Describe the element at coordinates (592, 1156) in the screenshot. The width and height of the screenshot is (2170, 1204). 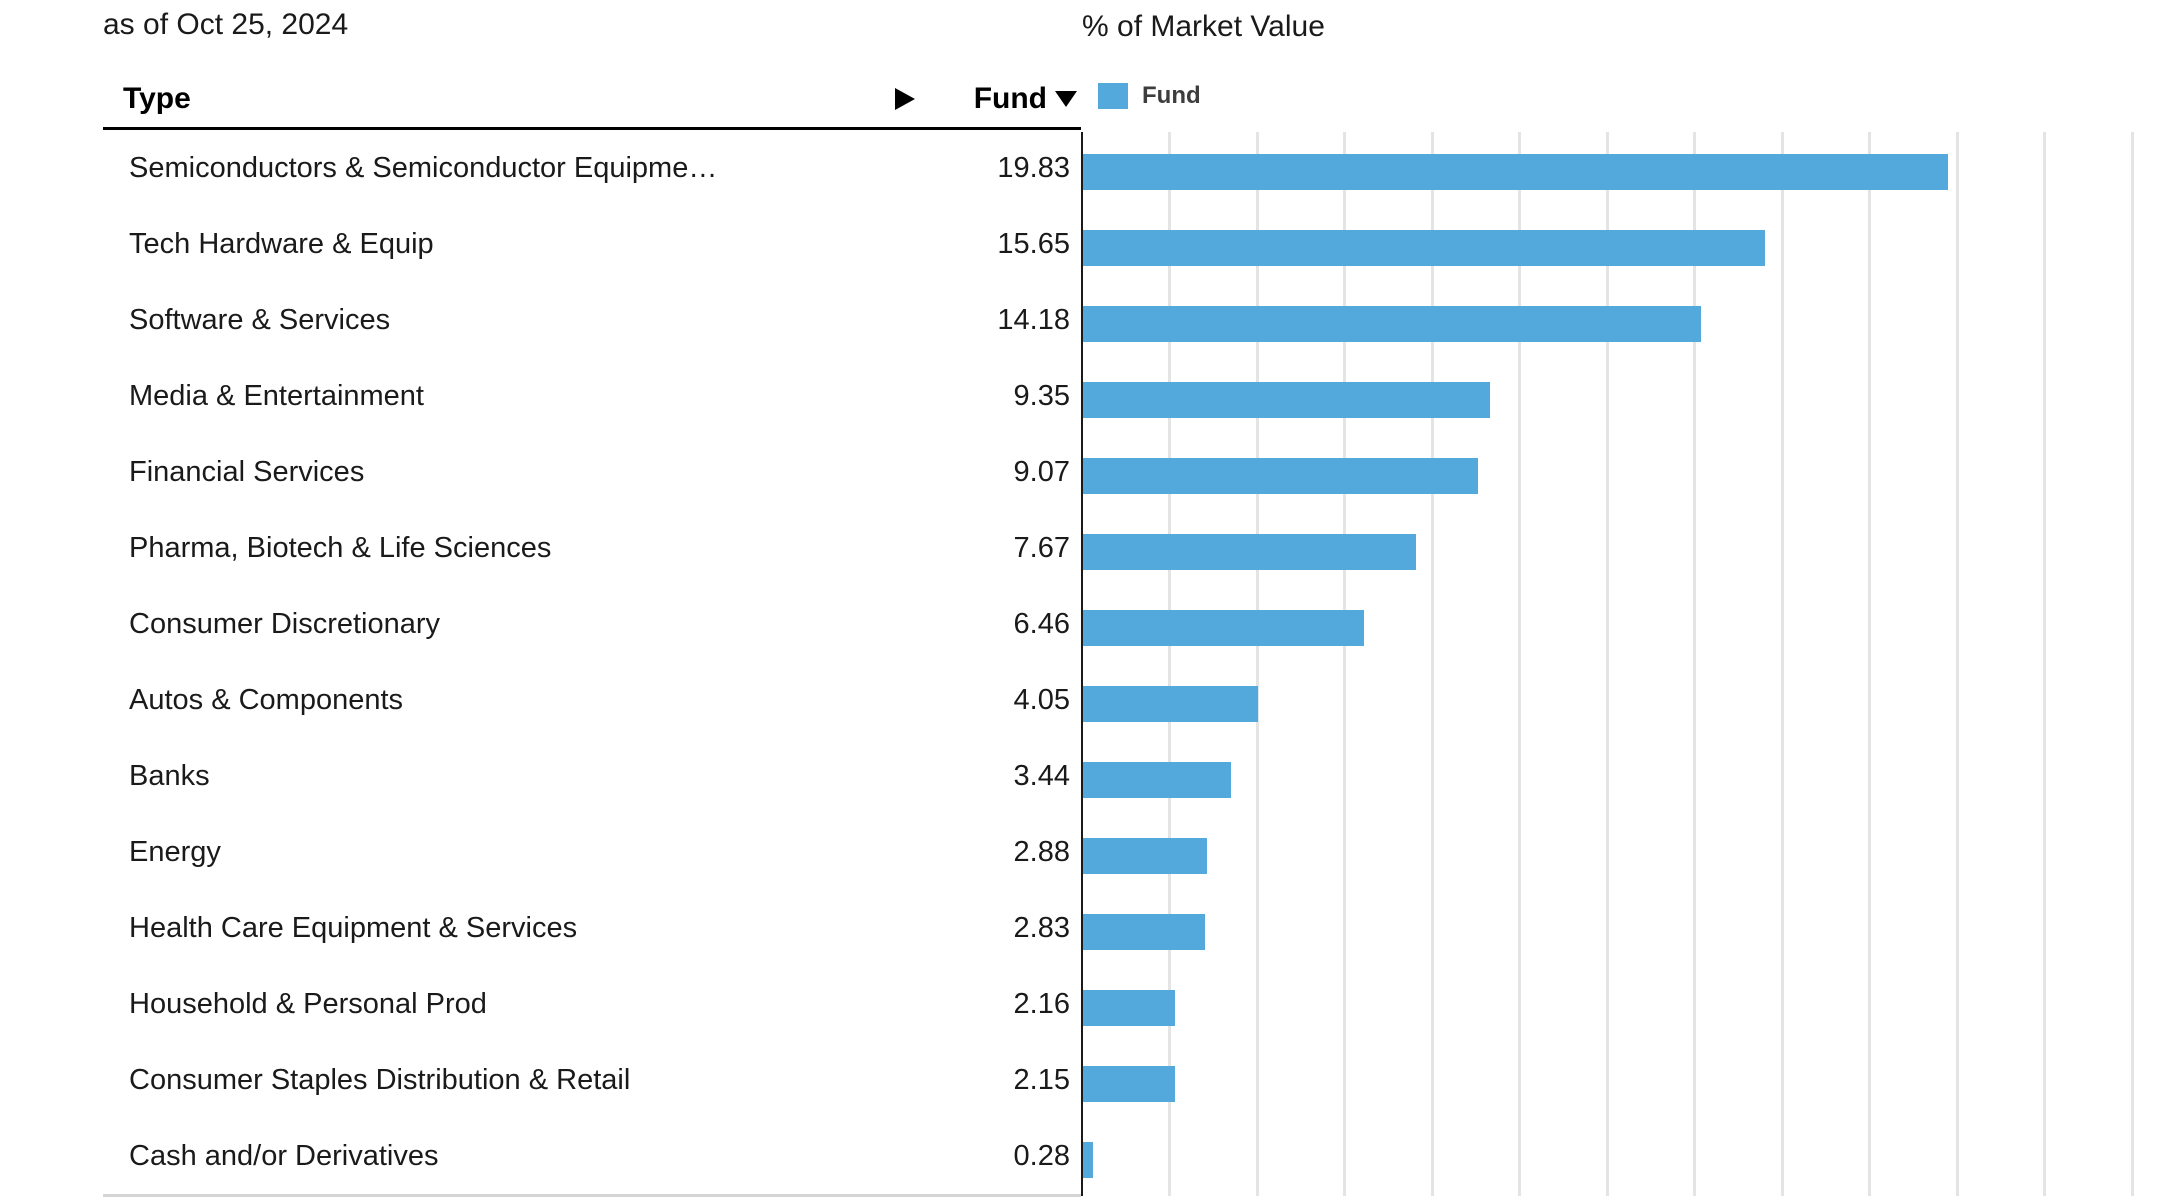
I see `table-row: Cash and/or Derivatives 0.28` at that location.